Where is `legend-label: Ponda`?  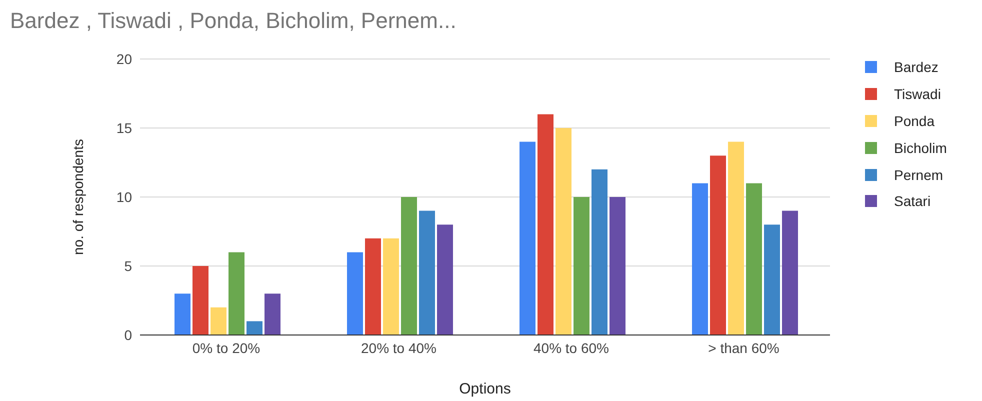 legend-label: Ponda is located at coordinates (914, 120).